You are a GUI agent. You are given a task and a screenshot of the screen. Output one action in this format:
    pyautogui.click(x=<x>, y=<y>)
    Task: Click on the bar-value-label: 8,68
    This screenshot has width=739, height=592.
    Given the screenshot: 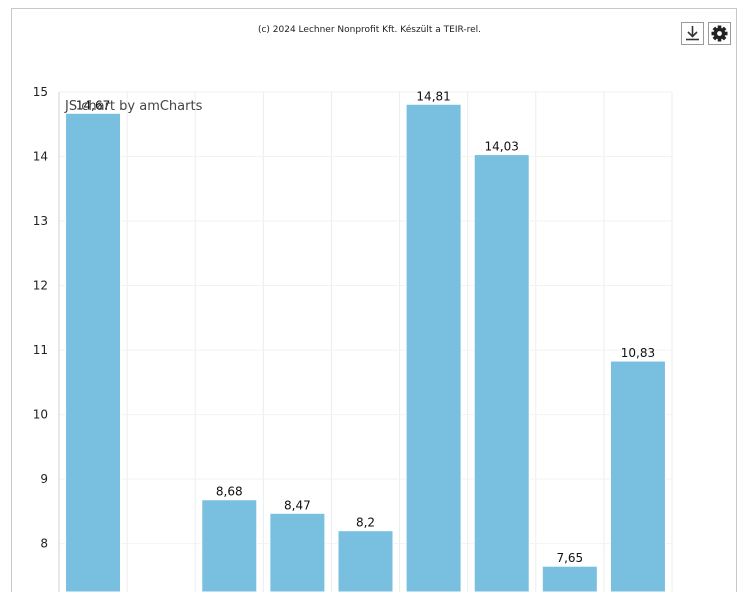 What is the action you would take?
    pyautogui.click(x=229, y=492)
    